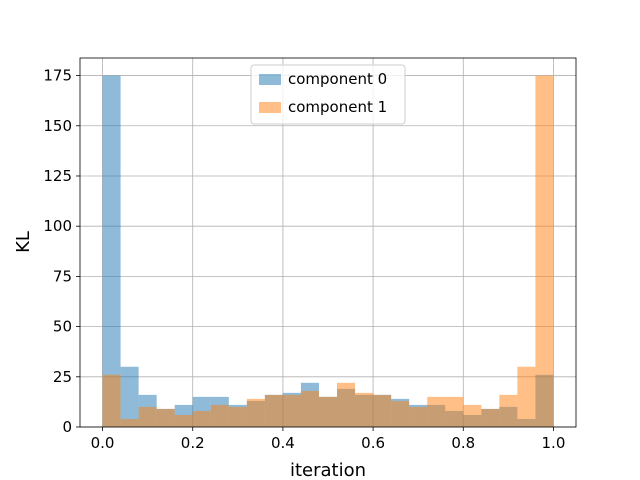 This screenshot has width=640, height=480. I want to click on legend-label-component-1: component 1, so click(337, 107).